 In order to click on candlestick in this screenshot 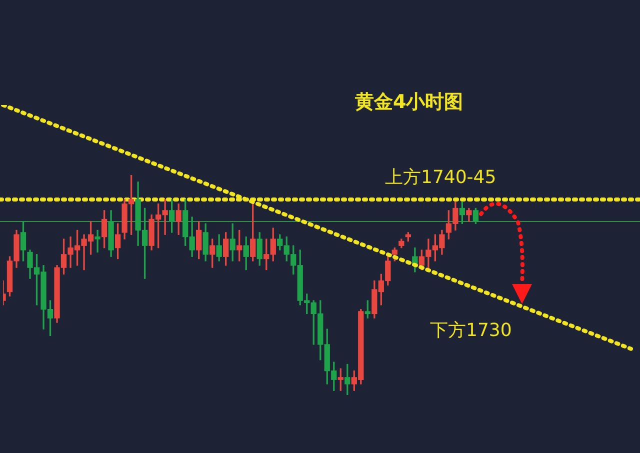, I will do `click(97, 241)`.